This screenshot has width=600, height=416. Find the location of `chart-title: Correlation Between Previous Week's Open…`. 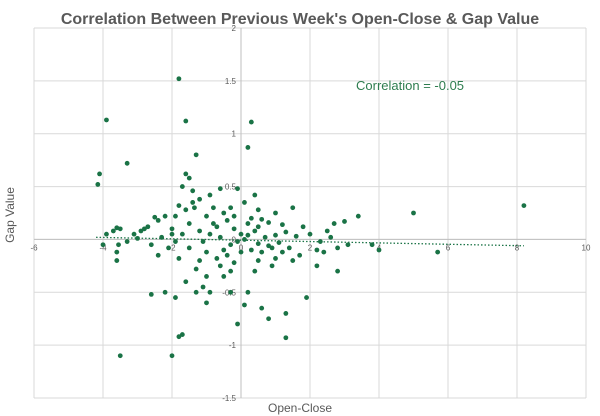

chart-title: Correlation Between Previous Week's Open… is located at coordinates (300, 19).